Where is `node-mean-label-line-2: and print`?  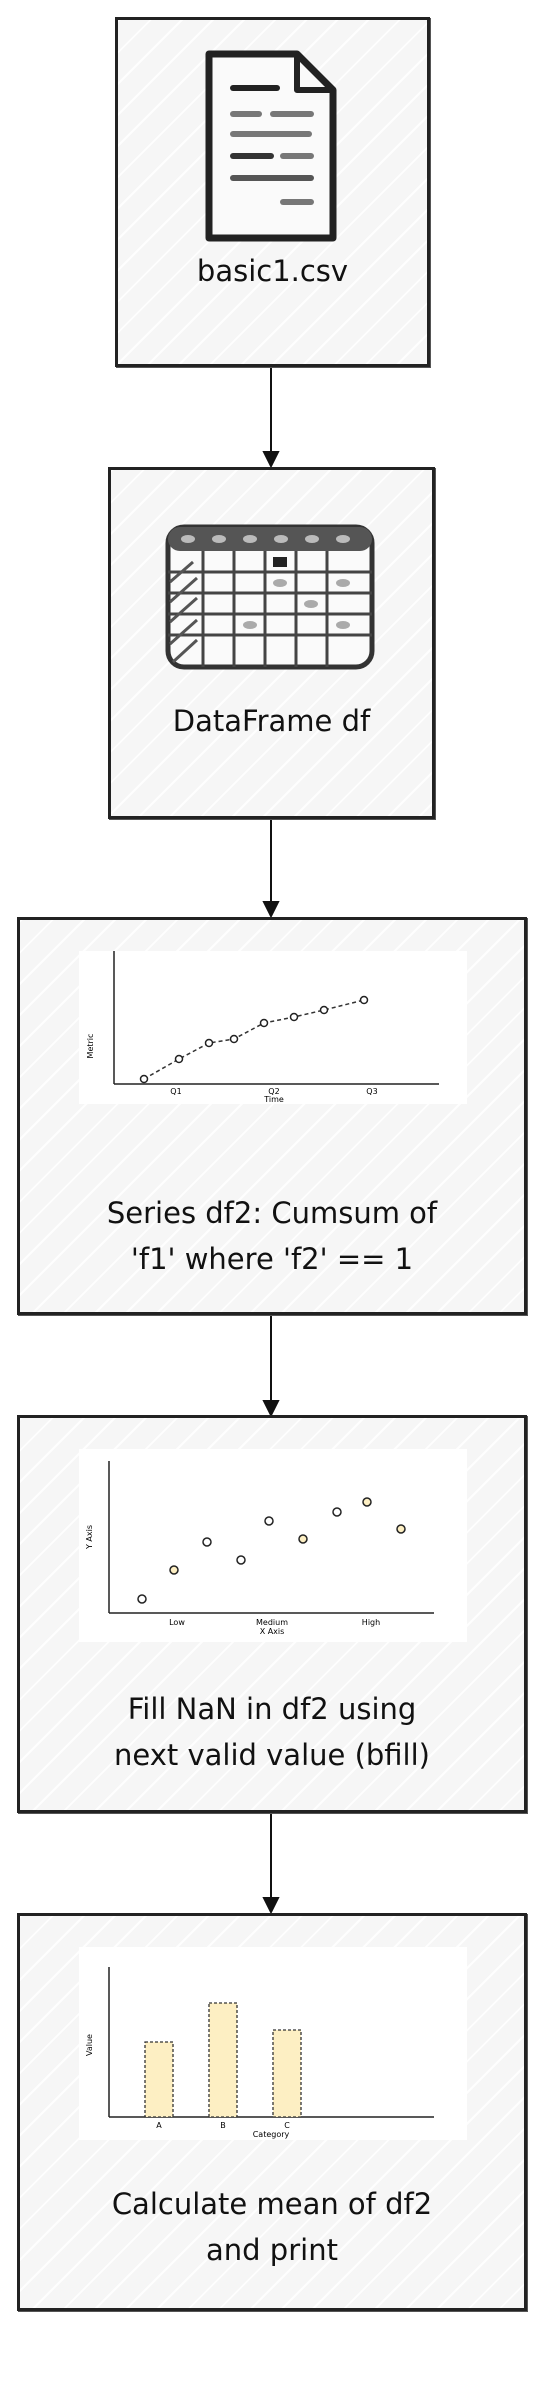 node-mean-label-line-2: and print is located at coordinates (272, 2250).